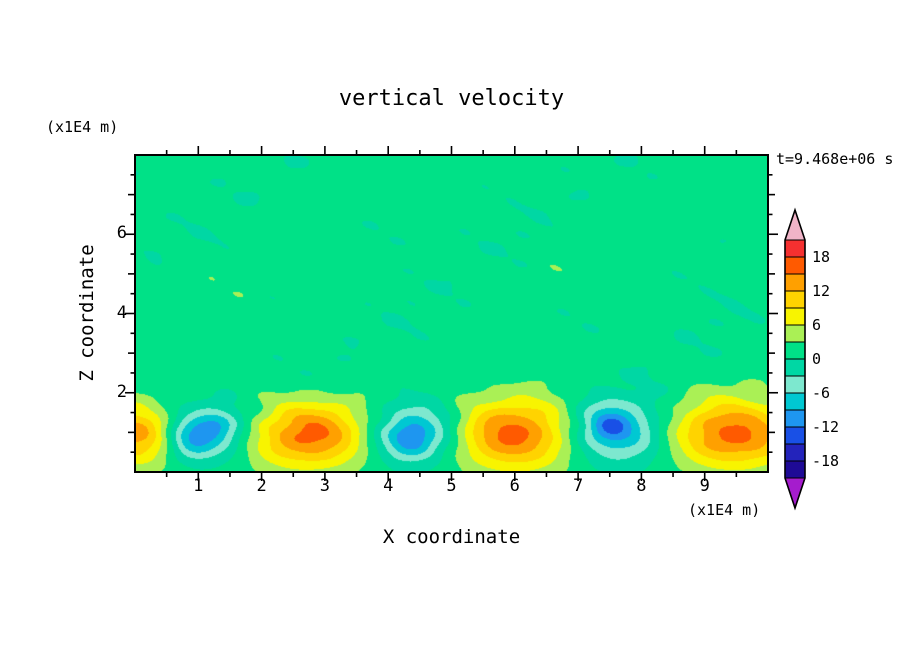  I want to click on colorbar-tick-label: 0, so click(817, 359).